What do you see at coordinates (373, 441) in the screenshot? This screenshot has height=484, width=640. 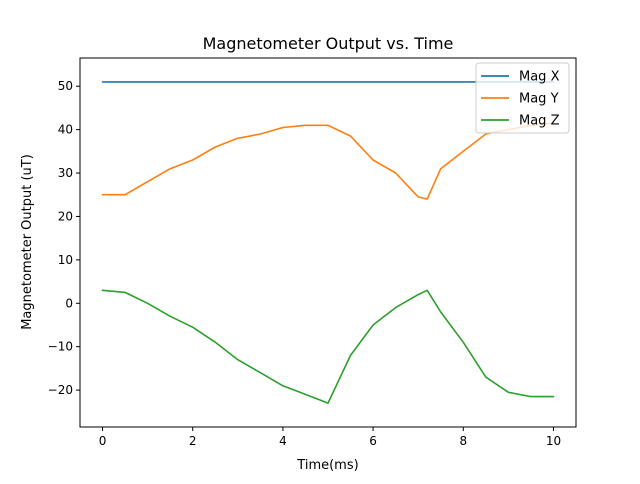 I see `x-tick-label: 6` at bounding box center [373, 441].